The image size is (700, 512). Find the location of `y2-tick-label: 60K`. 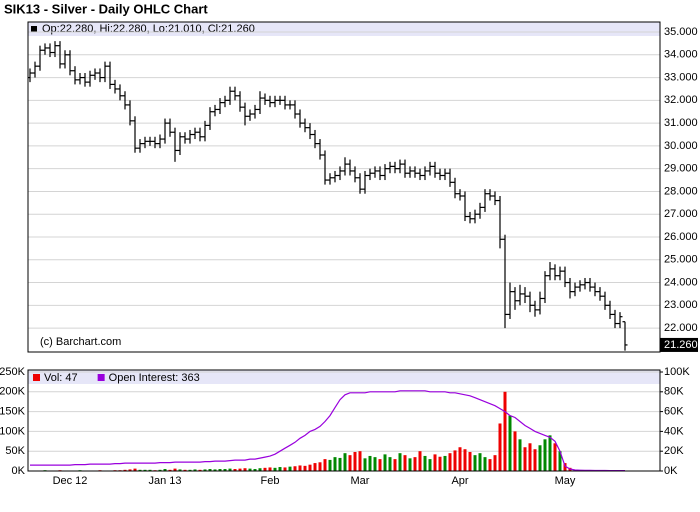

y2-tick-label: 60K is located at coordinates (674, 412).